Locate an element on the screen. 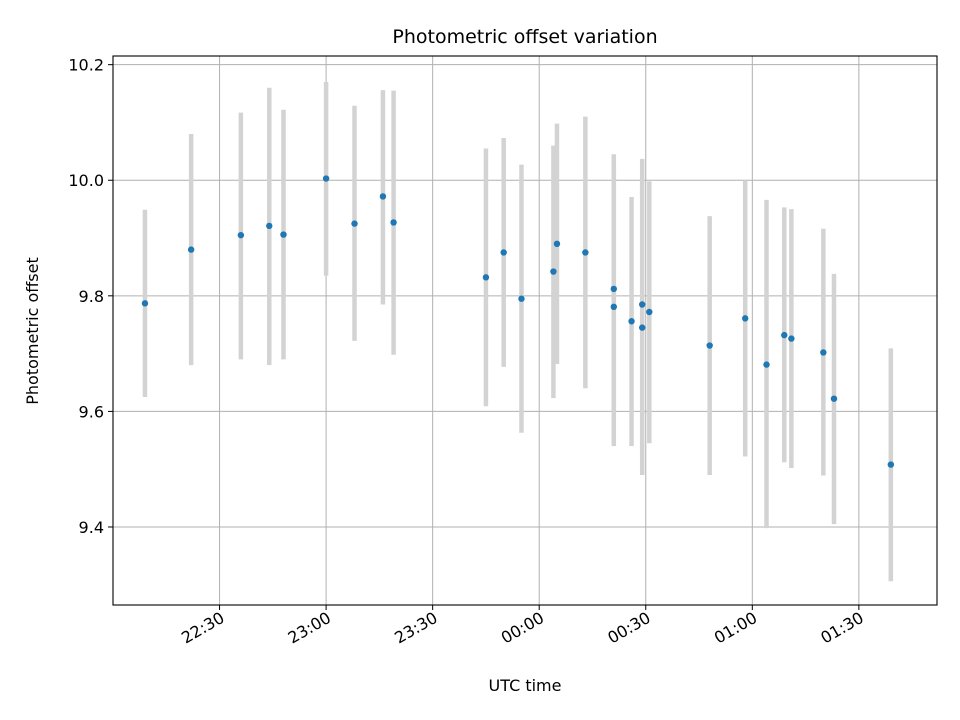 This screenshot has height=720, width=960. x-tick-label: 23:00 is located at coordinates (309, 628).